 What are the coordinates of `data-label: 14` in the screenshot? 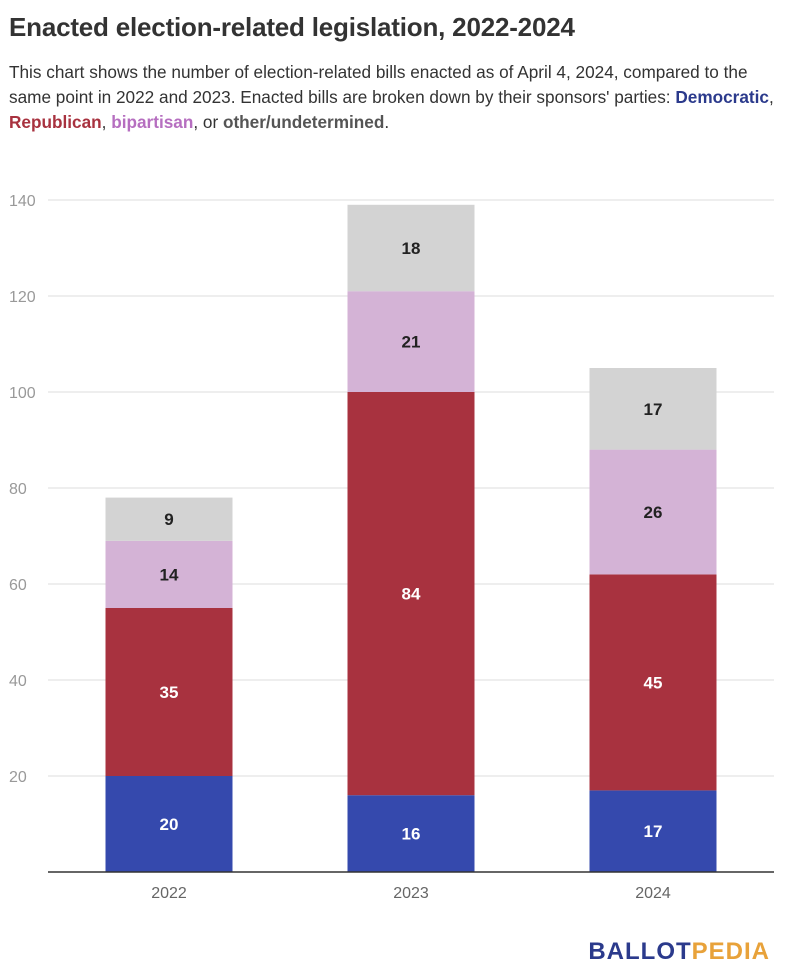 It's located at (169, 574).